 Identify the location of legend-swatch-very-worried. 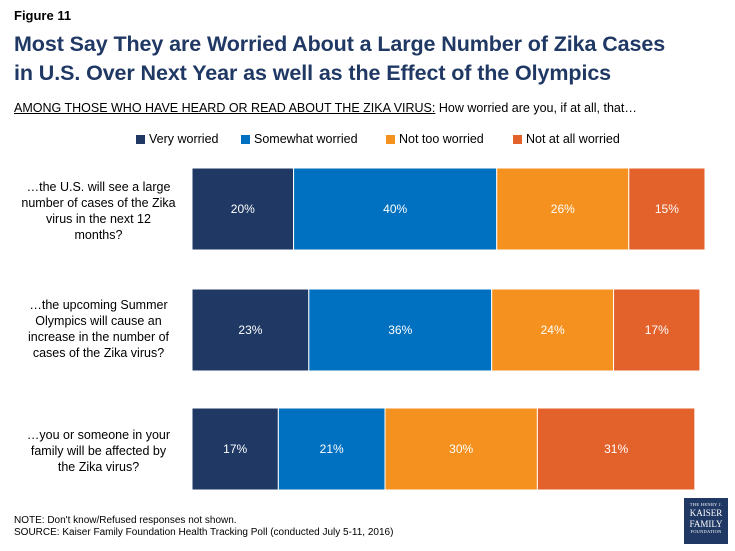
(140, 139).